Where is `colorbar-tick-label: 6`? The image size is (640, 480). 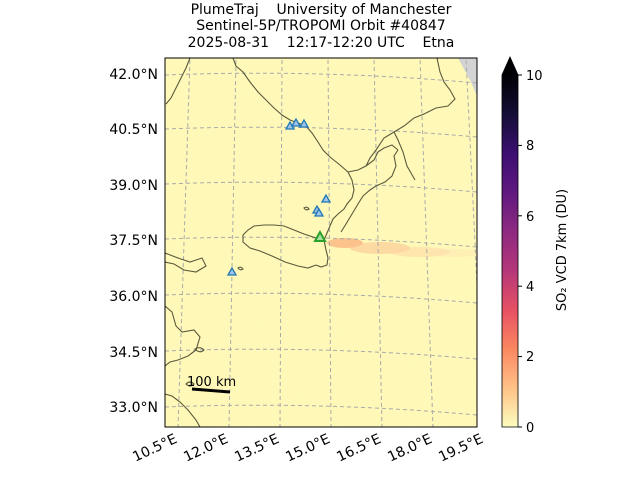 colorbar-tick-label: 6 is located at coordinates (530, 217).